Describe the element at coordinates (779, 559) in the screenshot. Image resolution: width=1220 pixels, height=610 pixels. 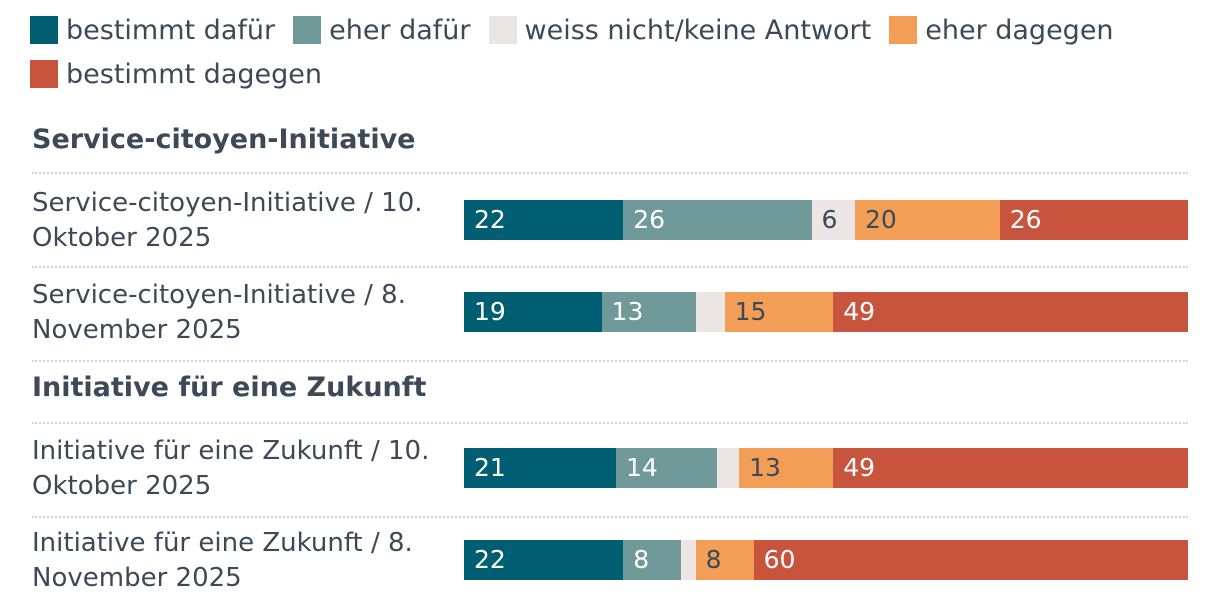
I see `bar-value-label: 60` at that location.